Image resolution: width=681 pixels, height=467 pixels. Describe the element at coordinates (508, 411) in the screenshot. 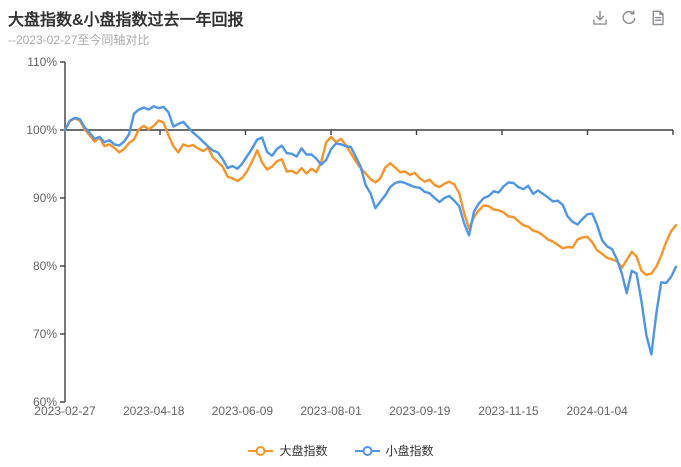

I see `x-axis-label: 2023-11-15` at that location.